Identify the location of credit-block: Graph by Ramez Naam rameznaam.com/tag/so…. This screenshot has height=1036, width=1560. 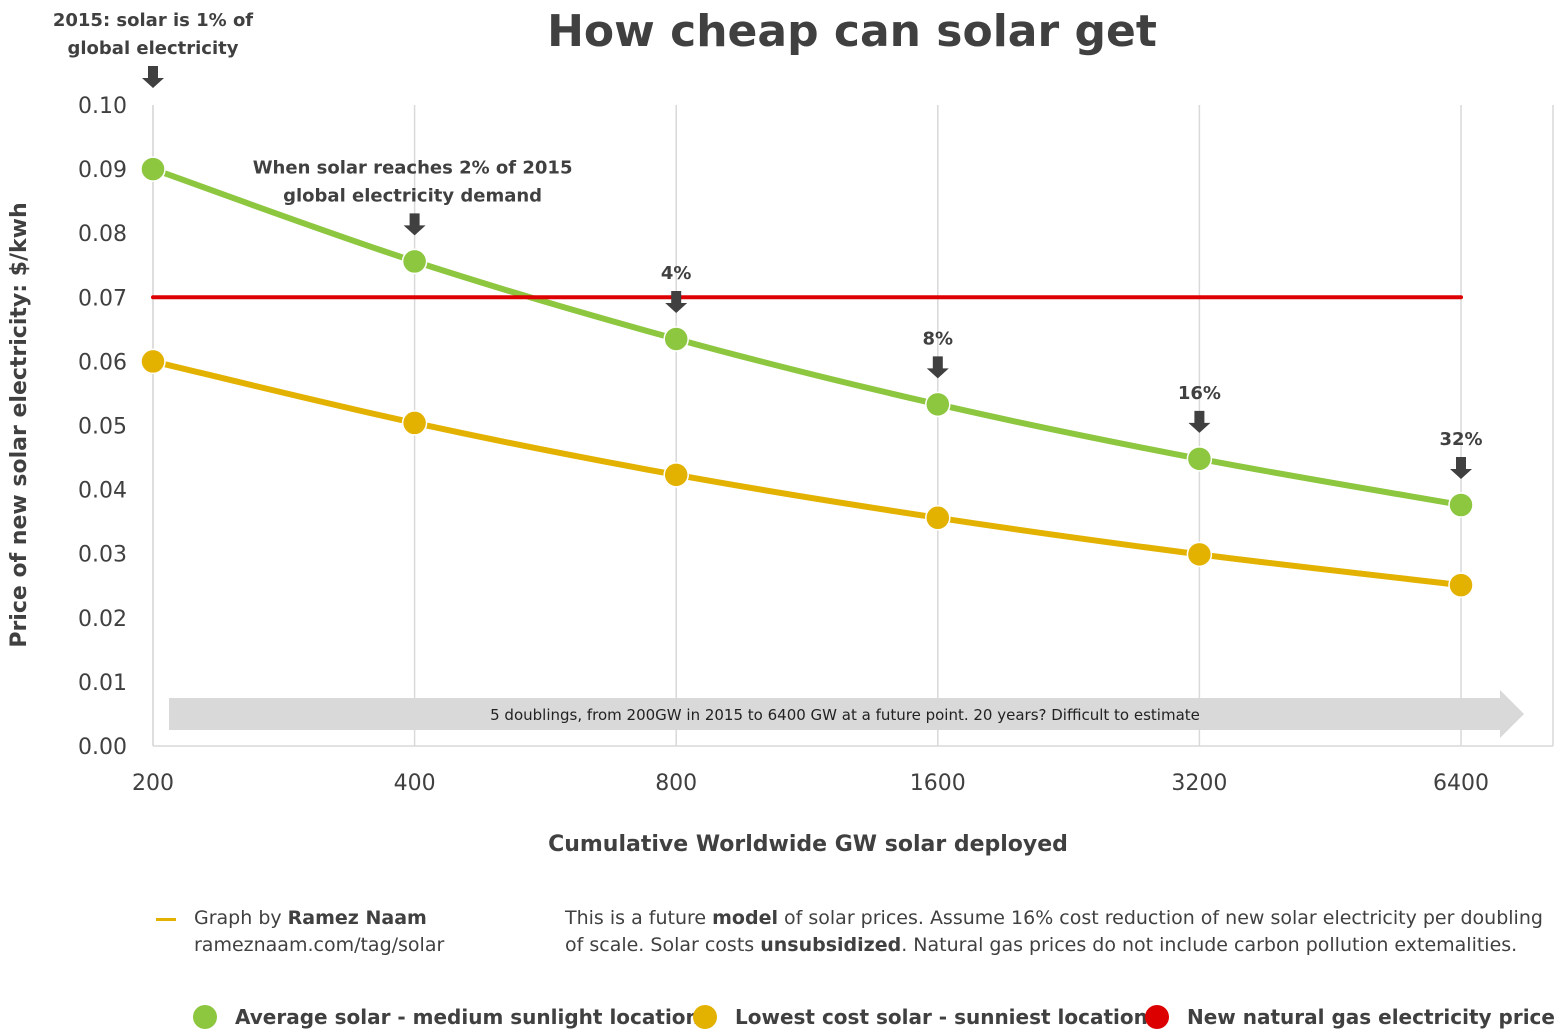
(326, 932).